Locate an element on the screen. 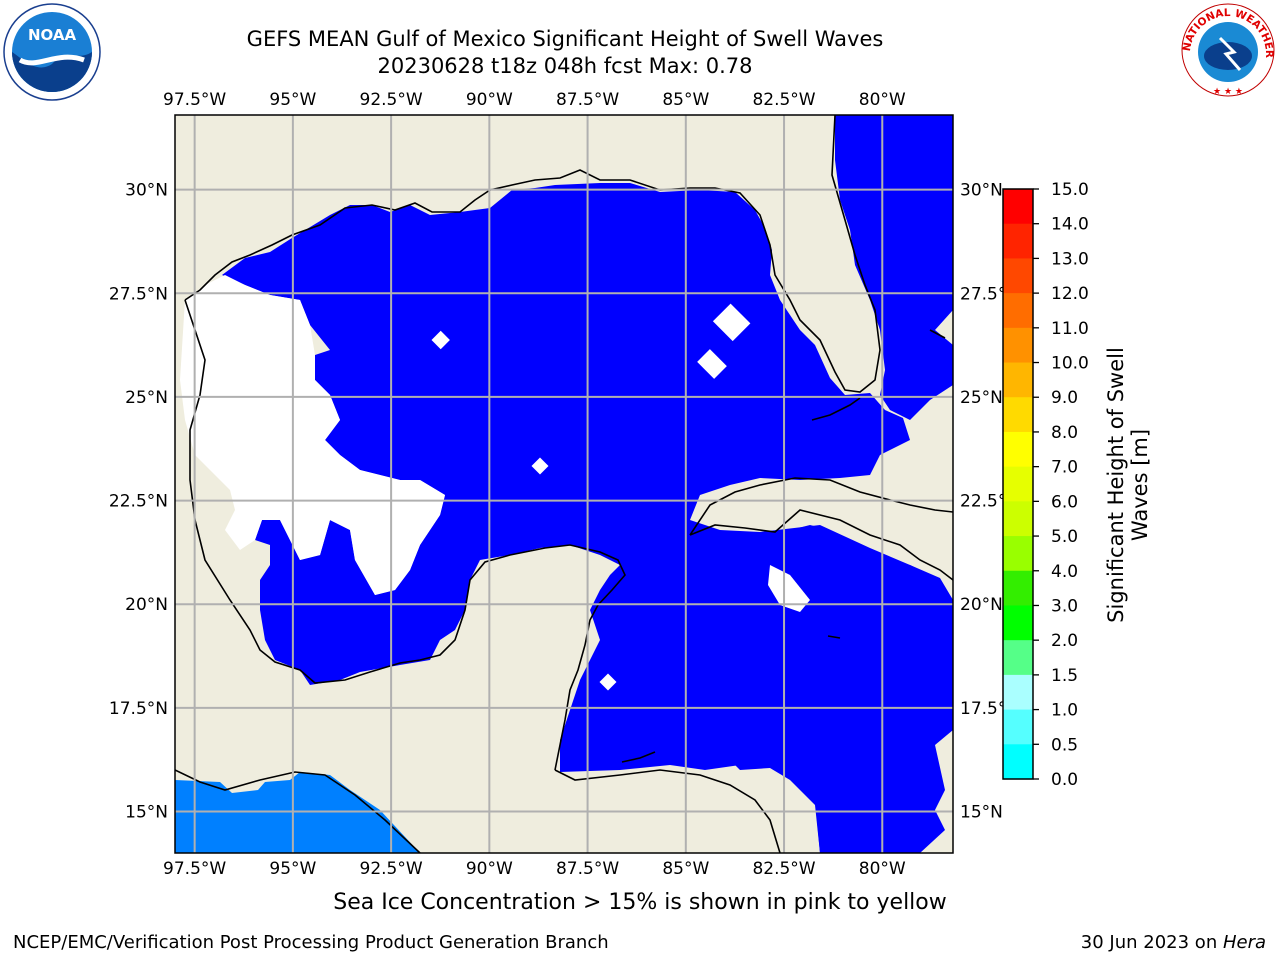 This screenshot has width=1280, height=960. colorbar-tick-label: 10.0 is located at coordinates (1070, 364).